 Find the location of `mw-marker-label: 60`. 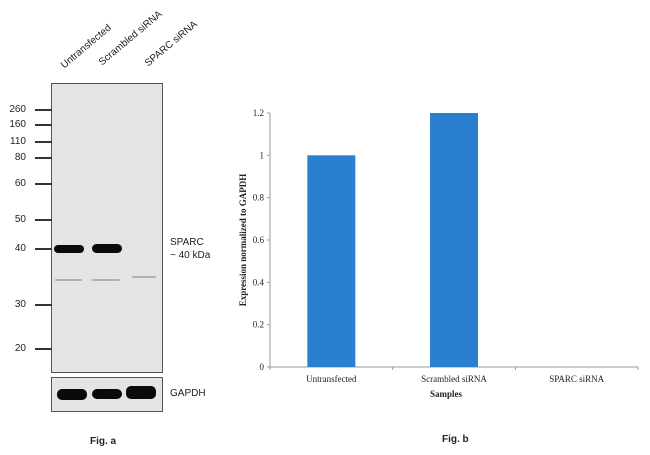

mw-marker-label: 60 is located at coordinates (20, 183).